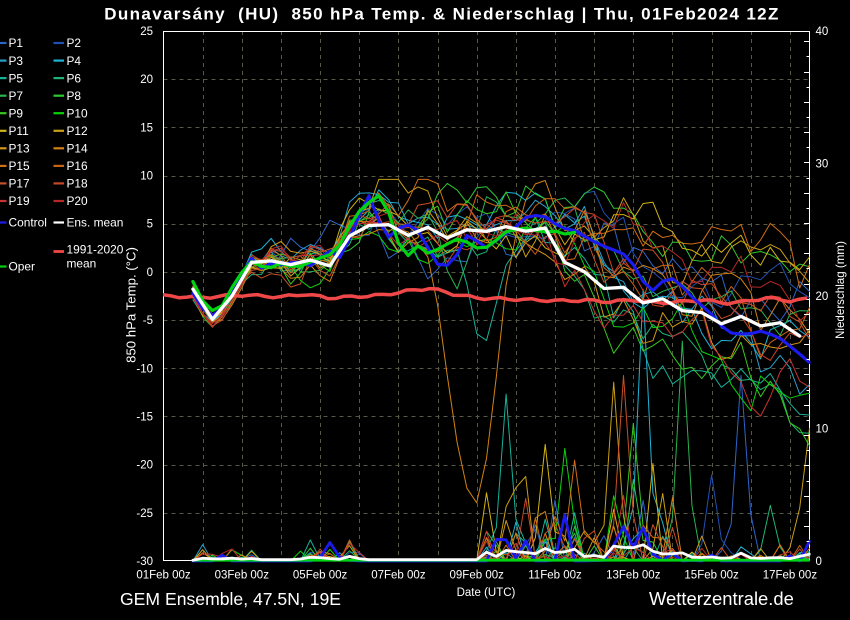  I want to click on svg-text: P1, so click(16, 43).